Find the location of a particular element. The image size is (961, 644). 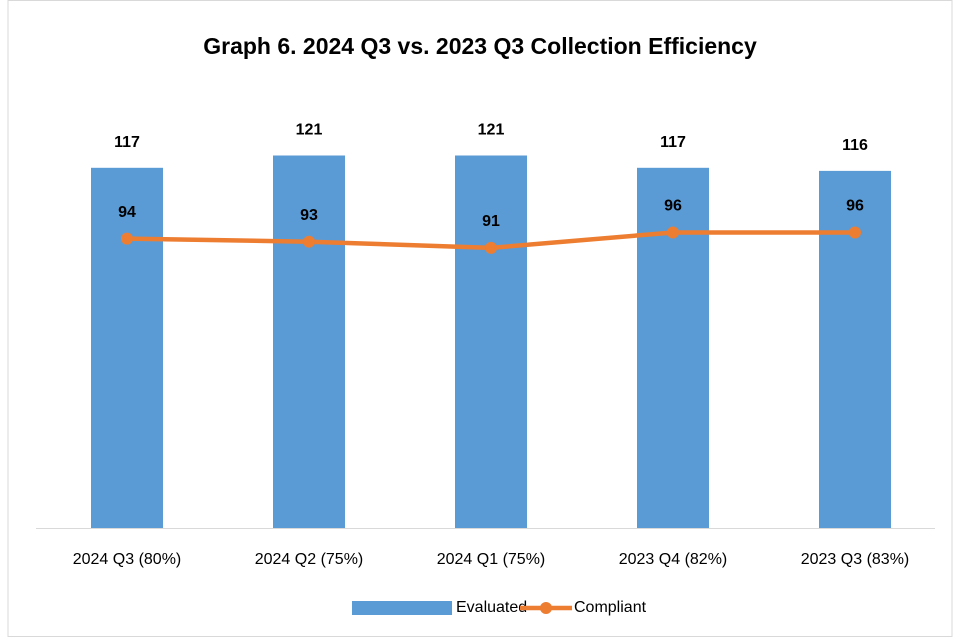

legend-label: Compliant is located at coordinates (610, 607).